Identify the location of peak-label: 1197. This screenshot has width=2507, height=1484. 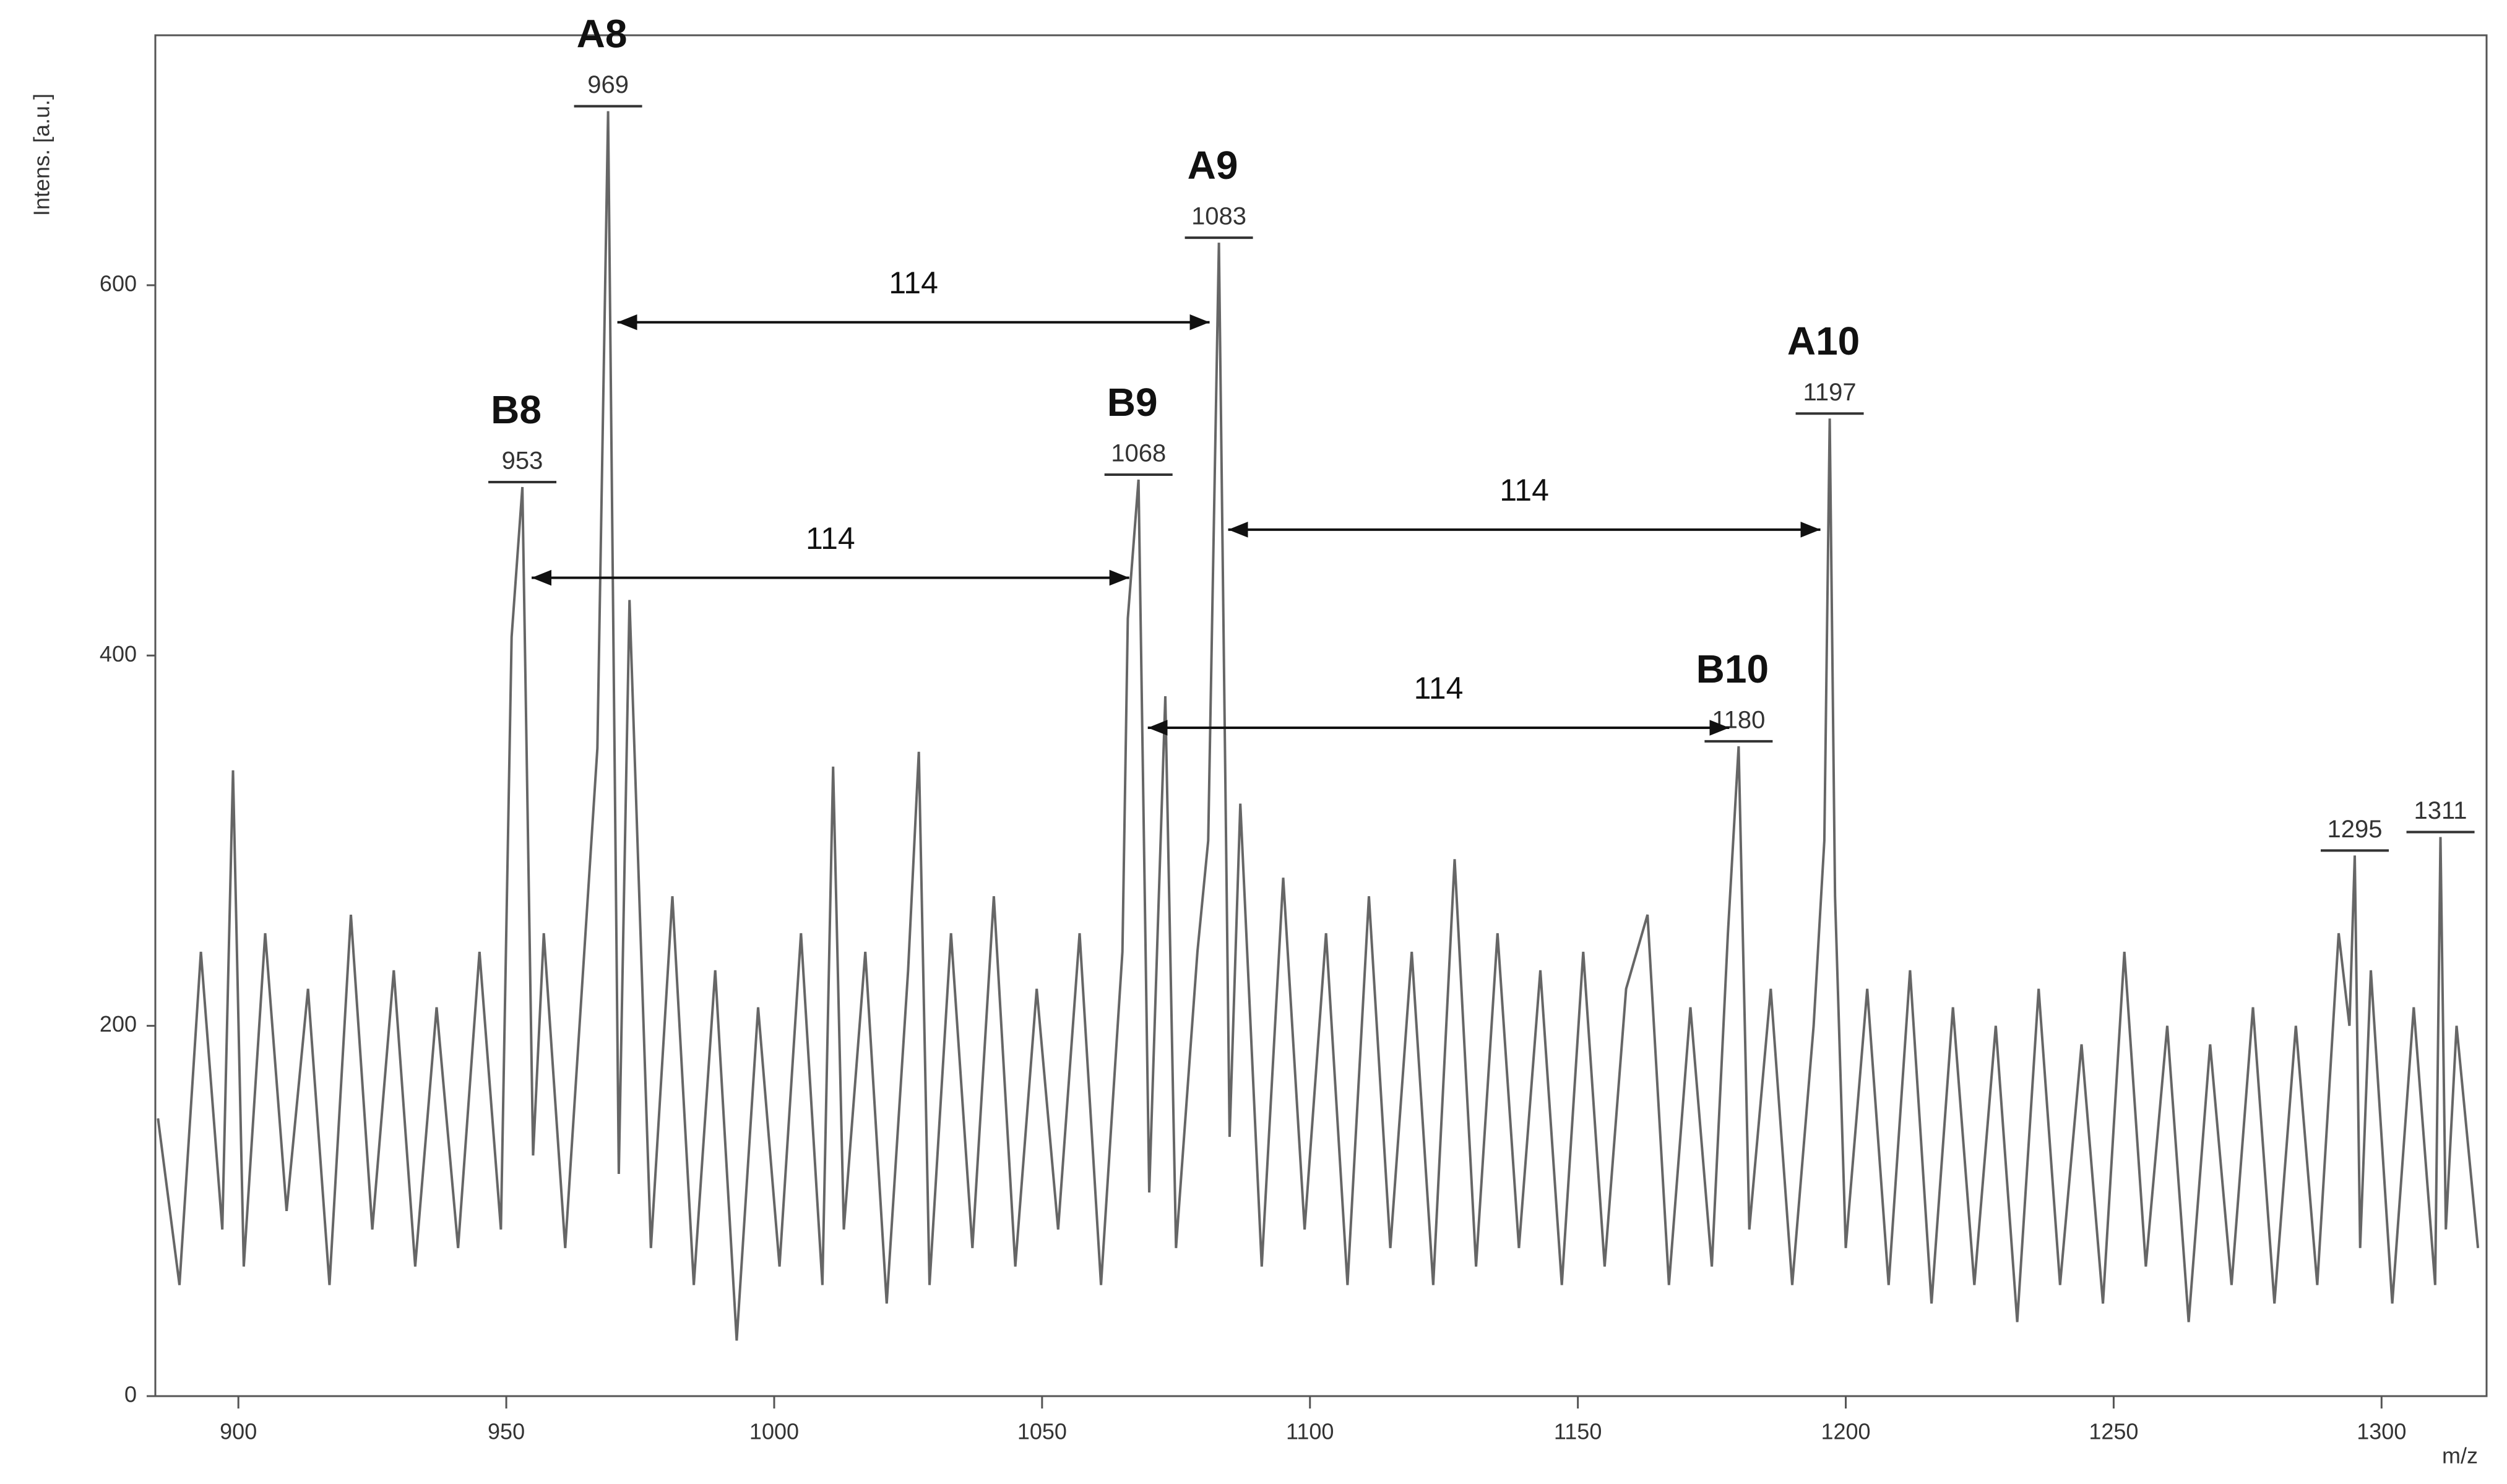
(1830, 392).